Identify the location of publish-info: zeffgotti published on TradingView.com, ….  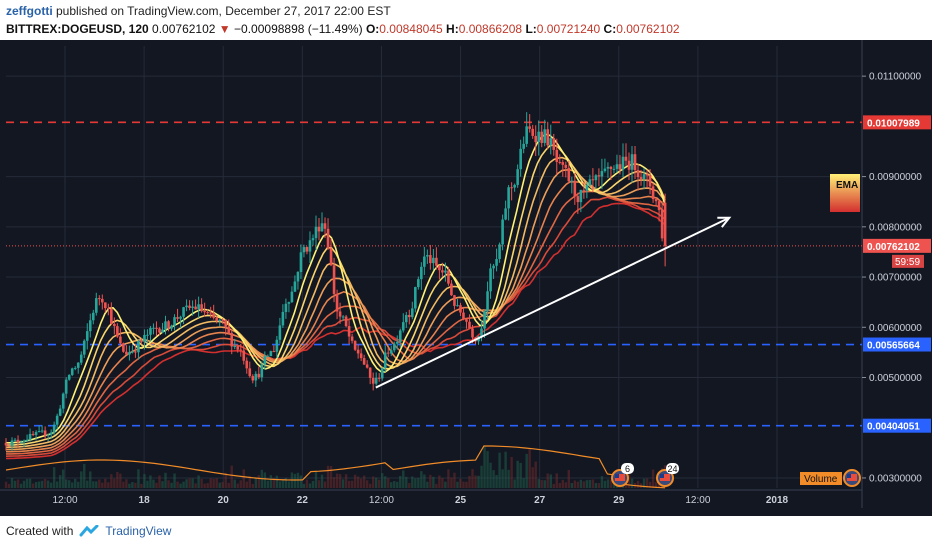
(198, 11).